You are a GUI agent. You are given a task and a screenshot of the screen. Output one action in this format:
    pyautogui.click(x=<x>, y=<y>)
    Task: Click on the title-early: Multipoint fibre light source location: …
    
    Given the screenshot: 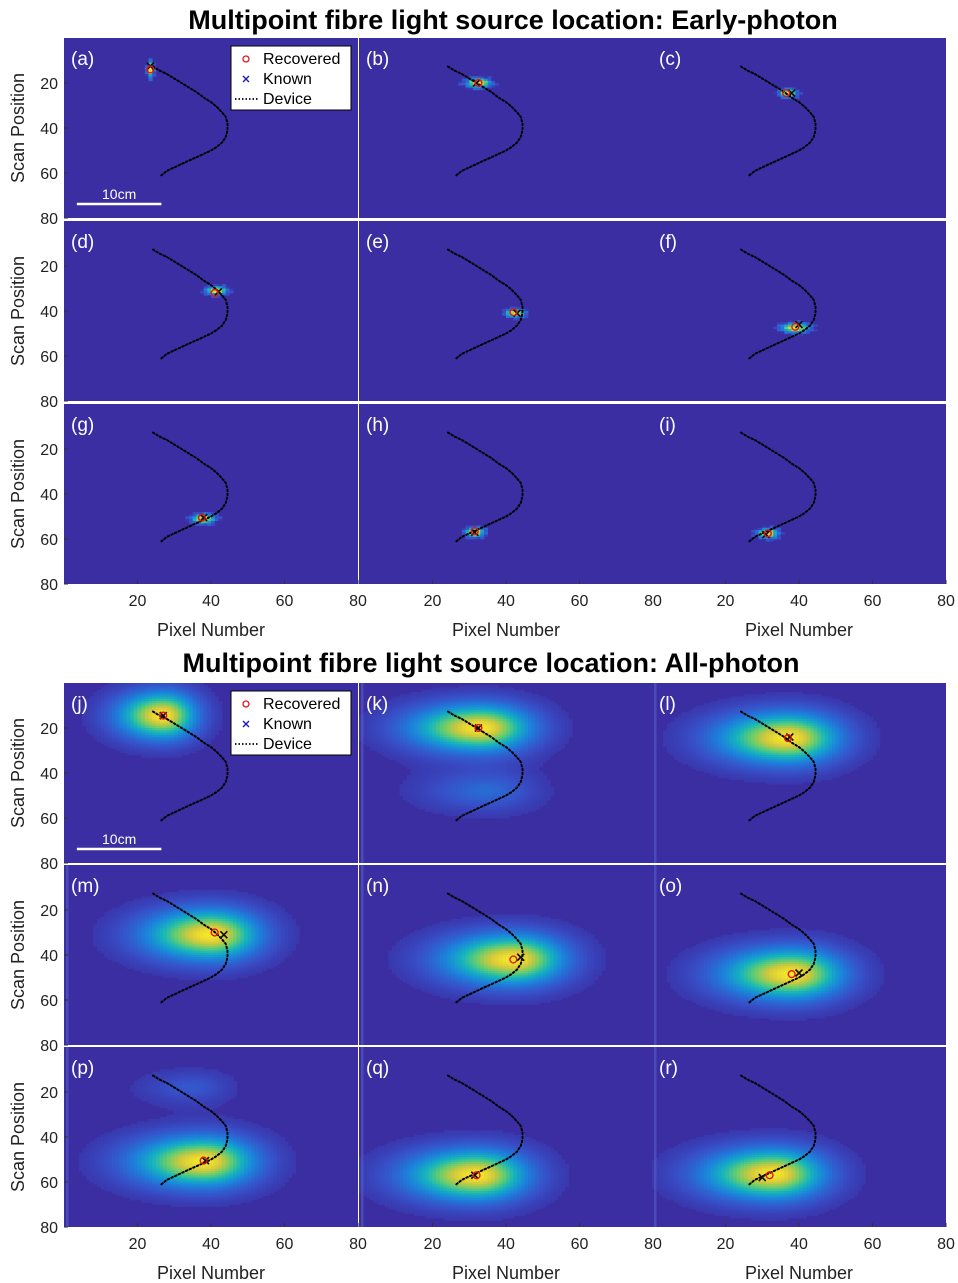 What is the action you would take?
    pyautogui.click(x=512, y=20)
    